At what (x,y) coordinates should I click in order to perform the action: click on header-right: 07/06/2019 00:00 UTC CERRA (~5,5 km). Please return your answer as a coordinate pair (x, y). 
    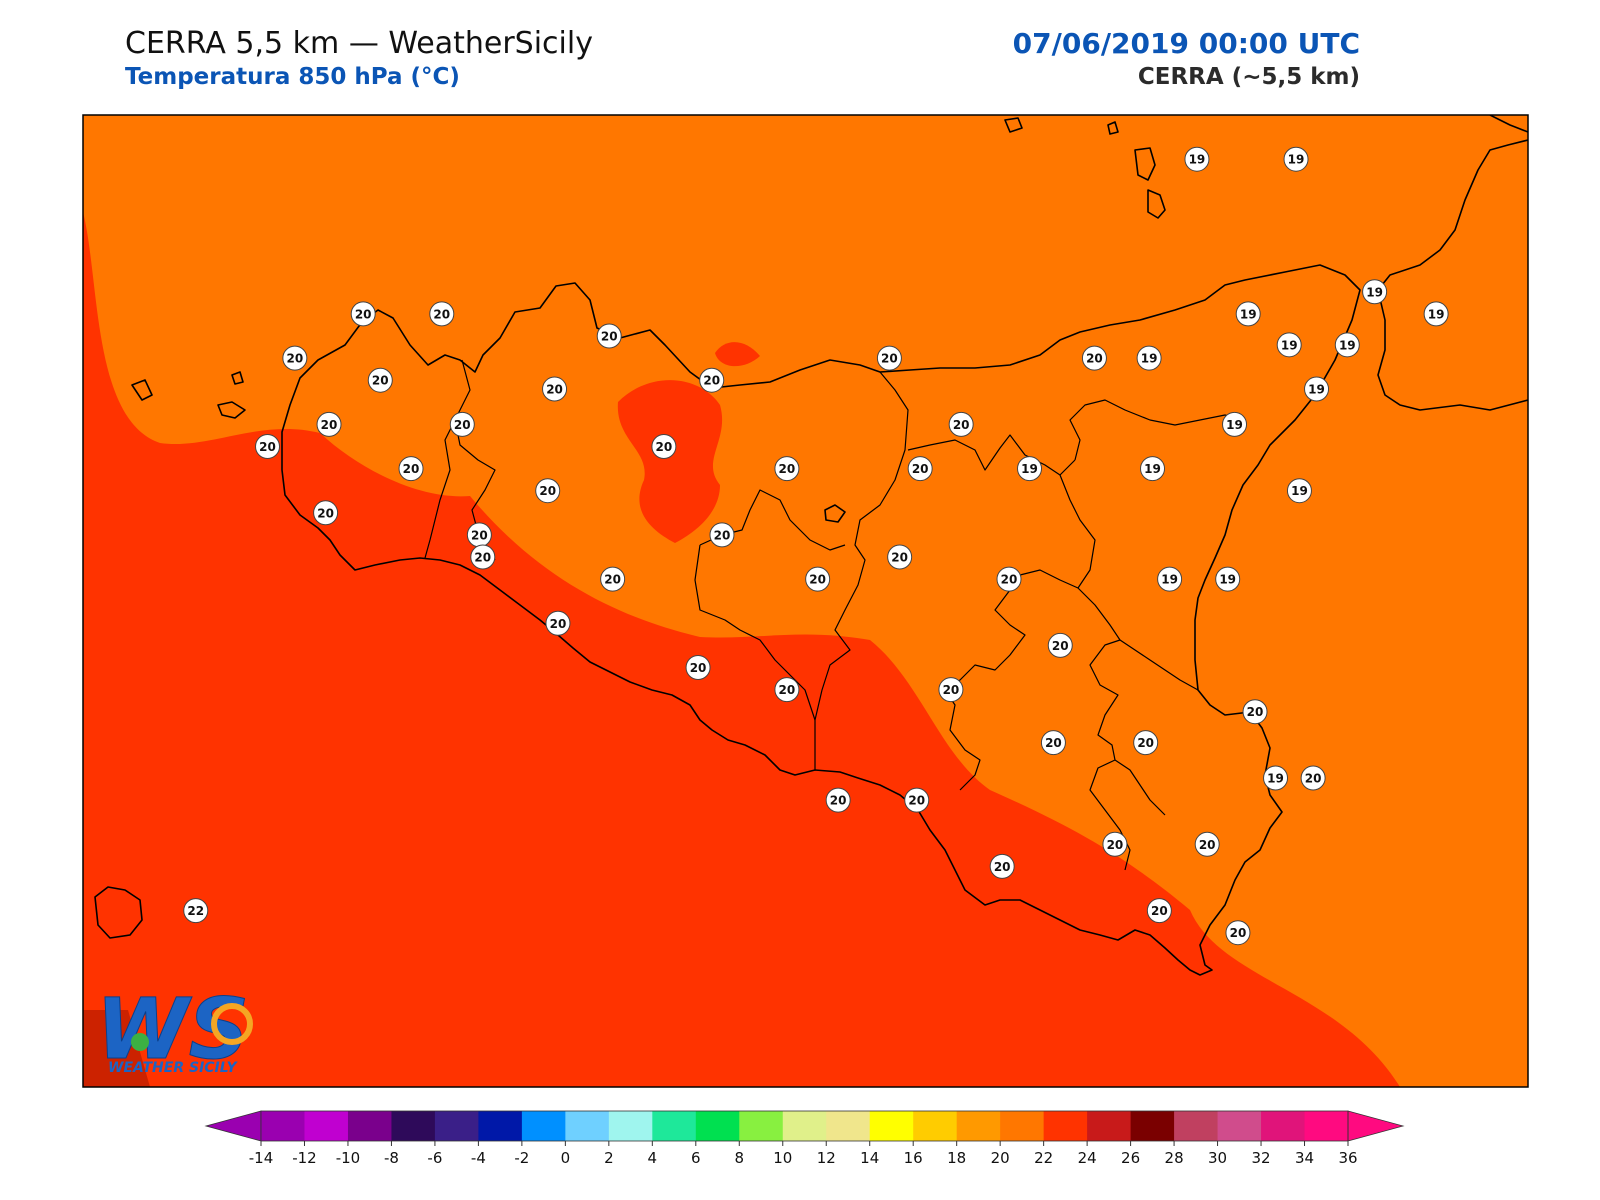
    Looking at the image, I should click on (1186, 59).